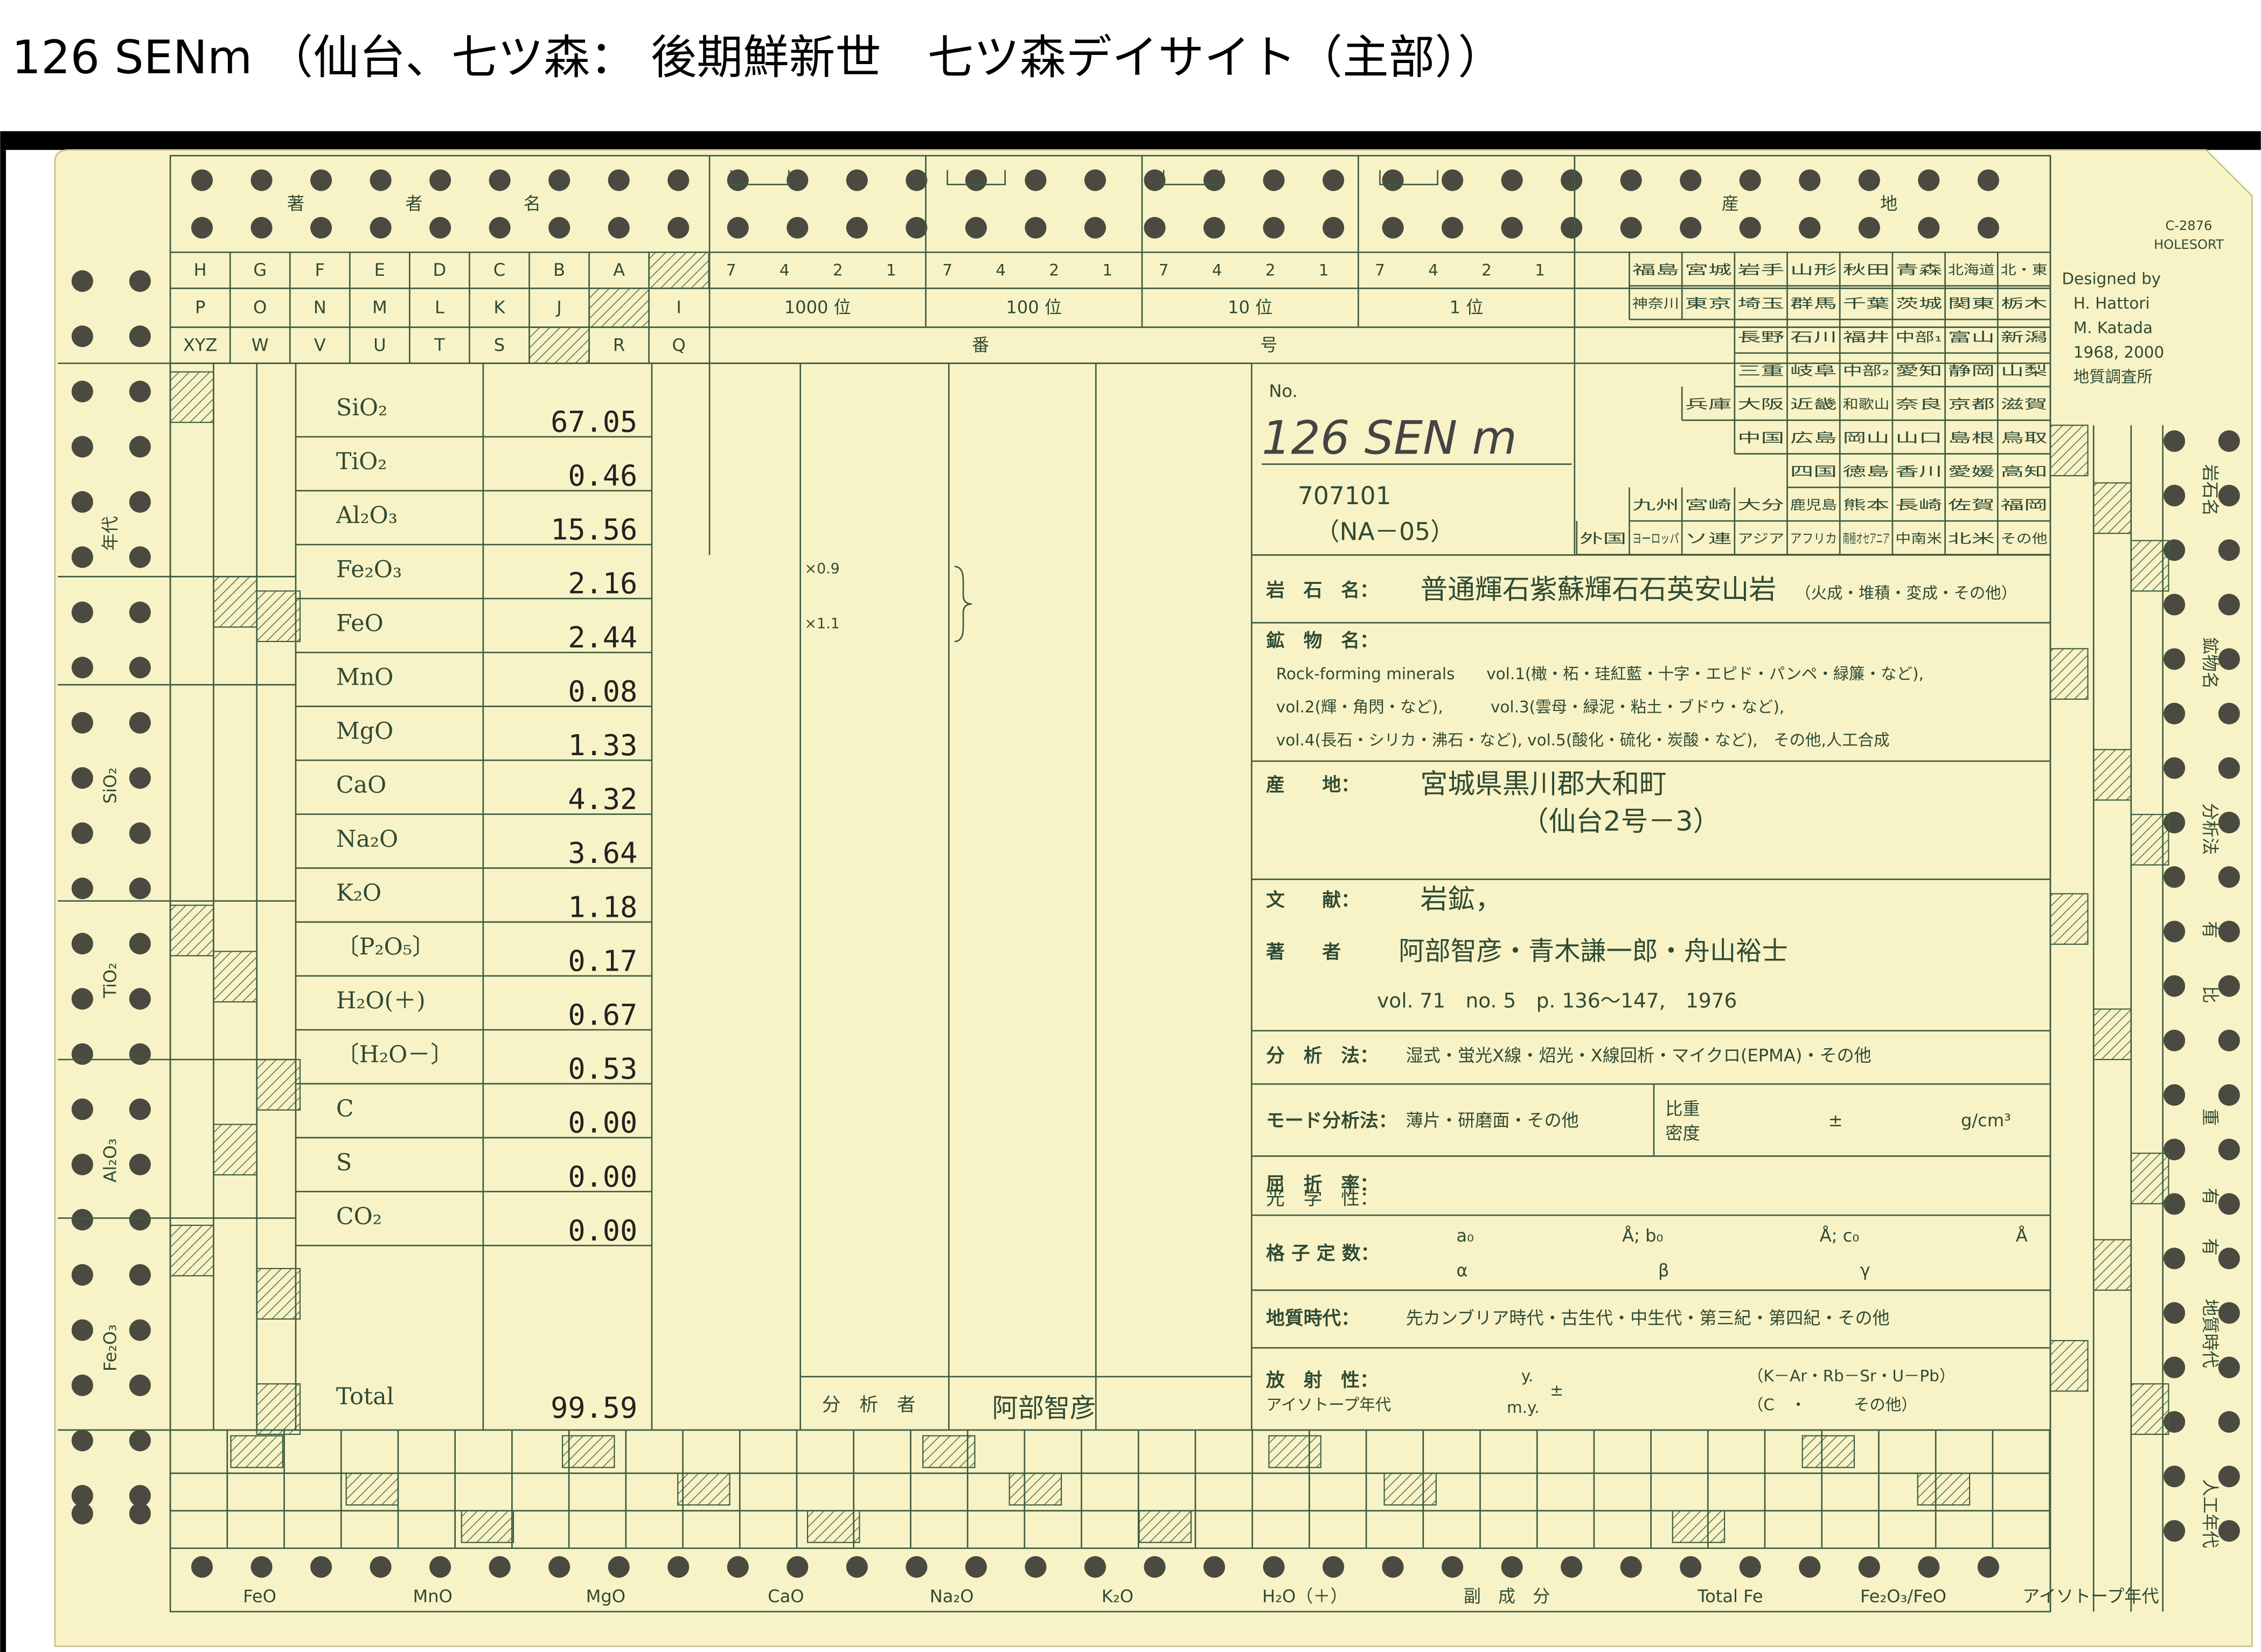 The image size is (2261, 1652). What do you see at coordinates (110, 533) in the screenshot?
I see `side-label: 年代` at bounding box center [110, 533].